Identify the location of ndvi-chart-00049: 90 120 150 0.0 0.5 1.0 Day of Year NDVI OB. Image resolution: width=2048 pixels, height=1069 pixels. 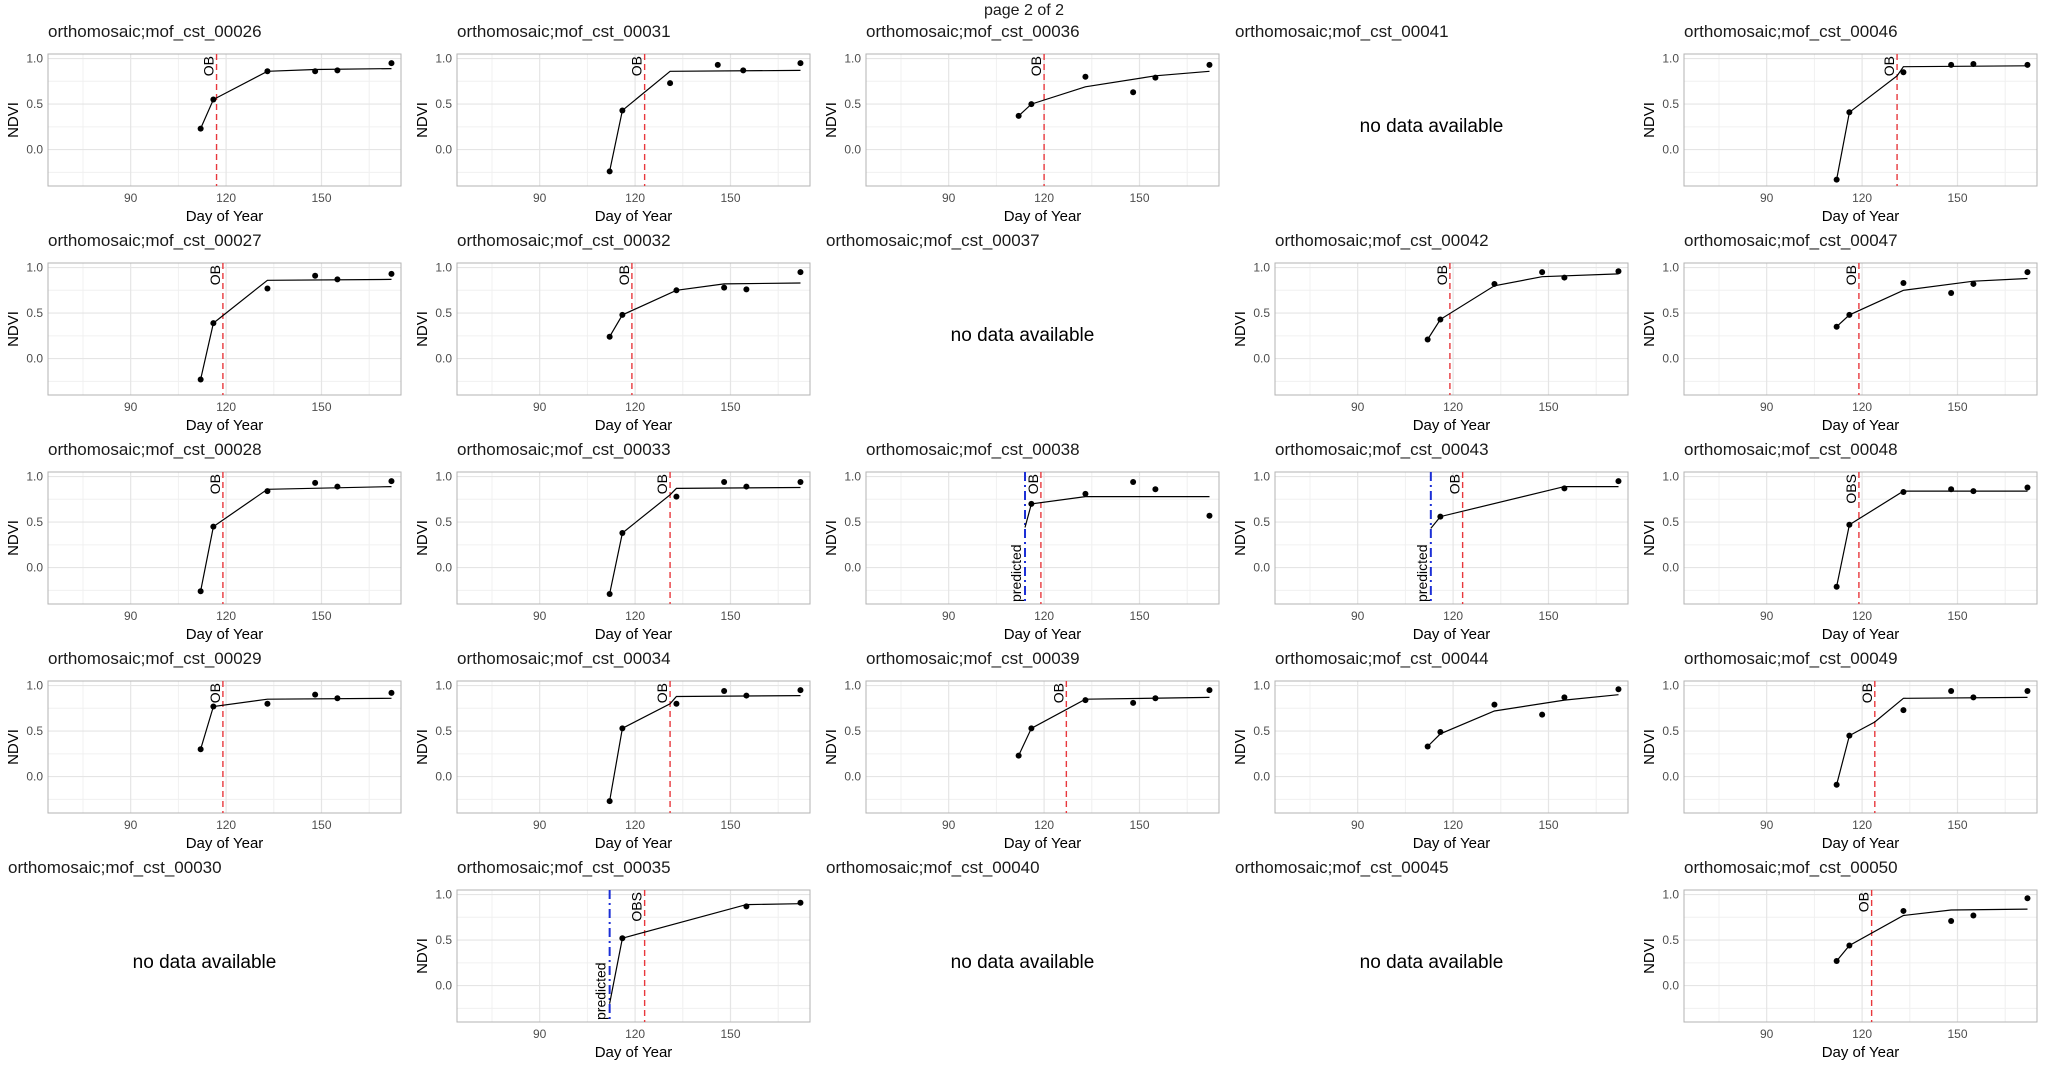
(1839, 765).